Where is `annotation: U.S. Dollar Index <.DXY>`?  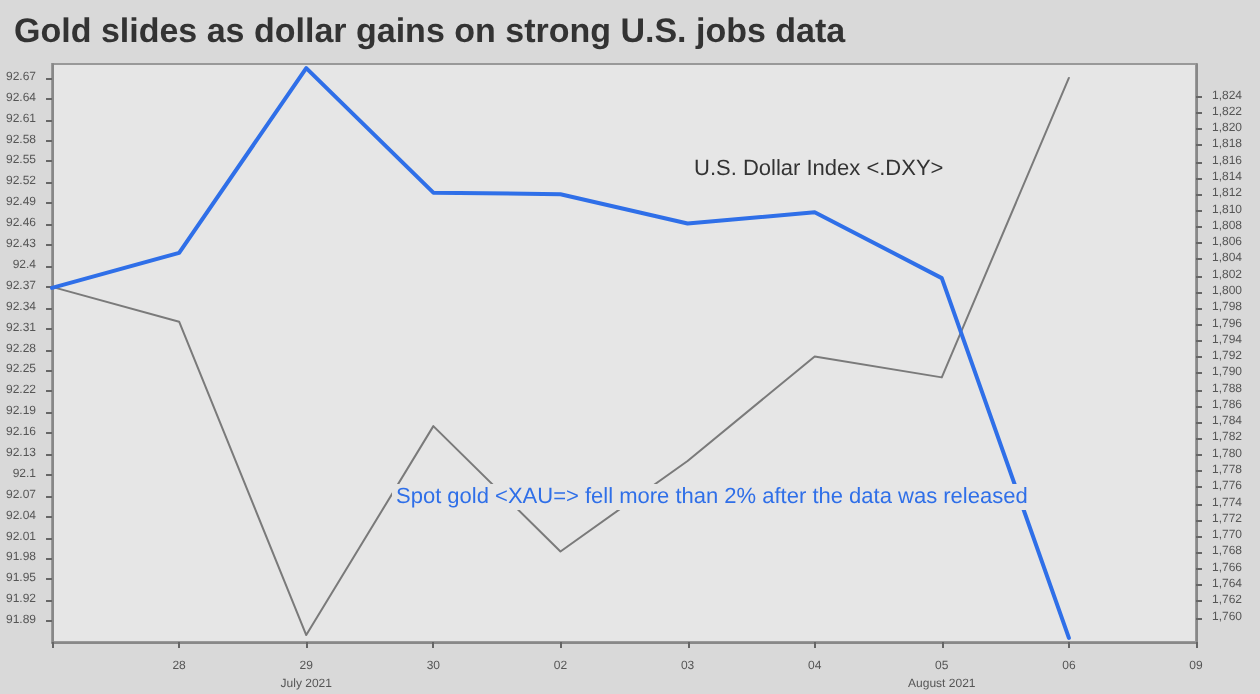
annotation: U.S. Dollar Index <.DXY> is located at coordinates (819, 169).